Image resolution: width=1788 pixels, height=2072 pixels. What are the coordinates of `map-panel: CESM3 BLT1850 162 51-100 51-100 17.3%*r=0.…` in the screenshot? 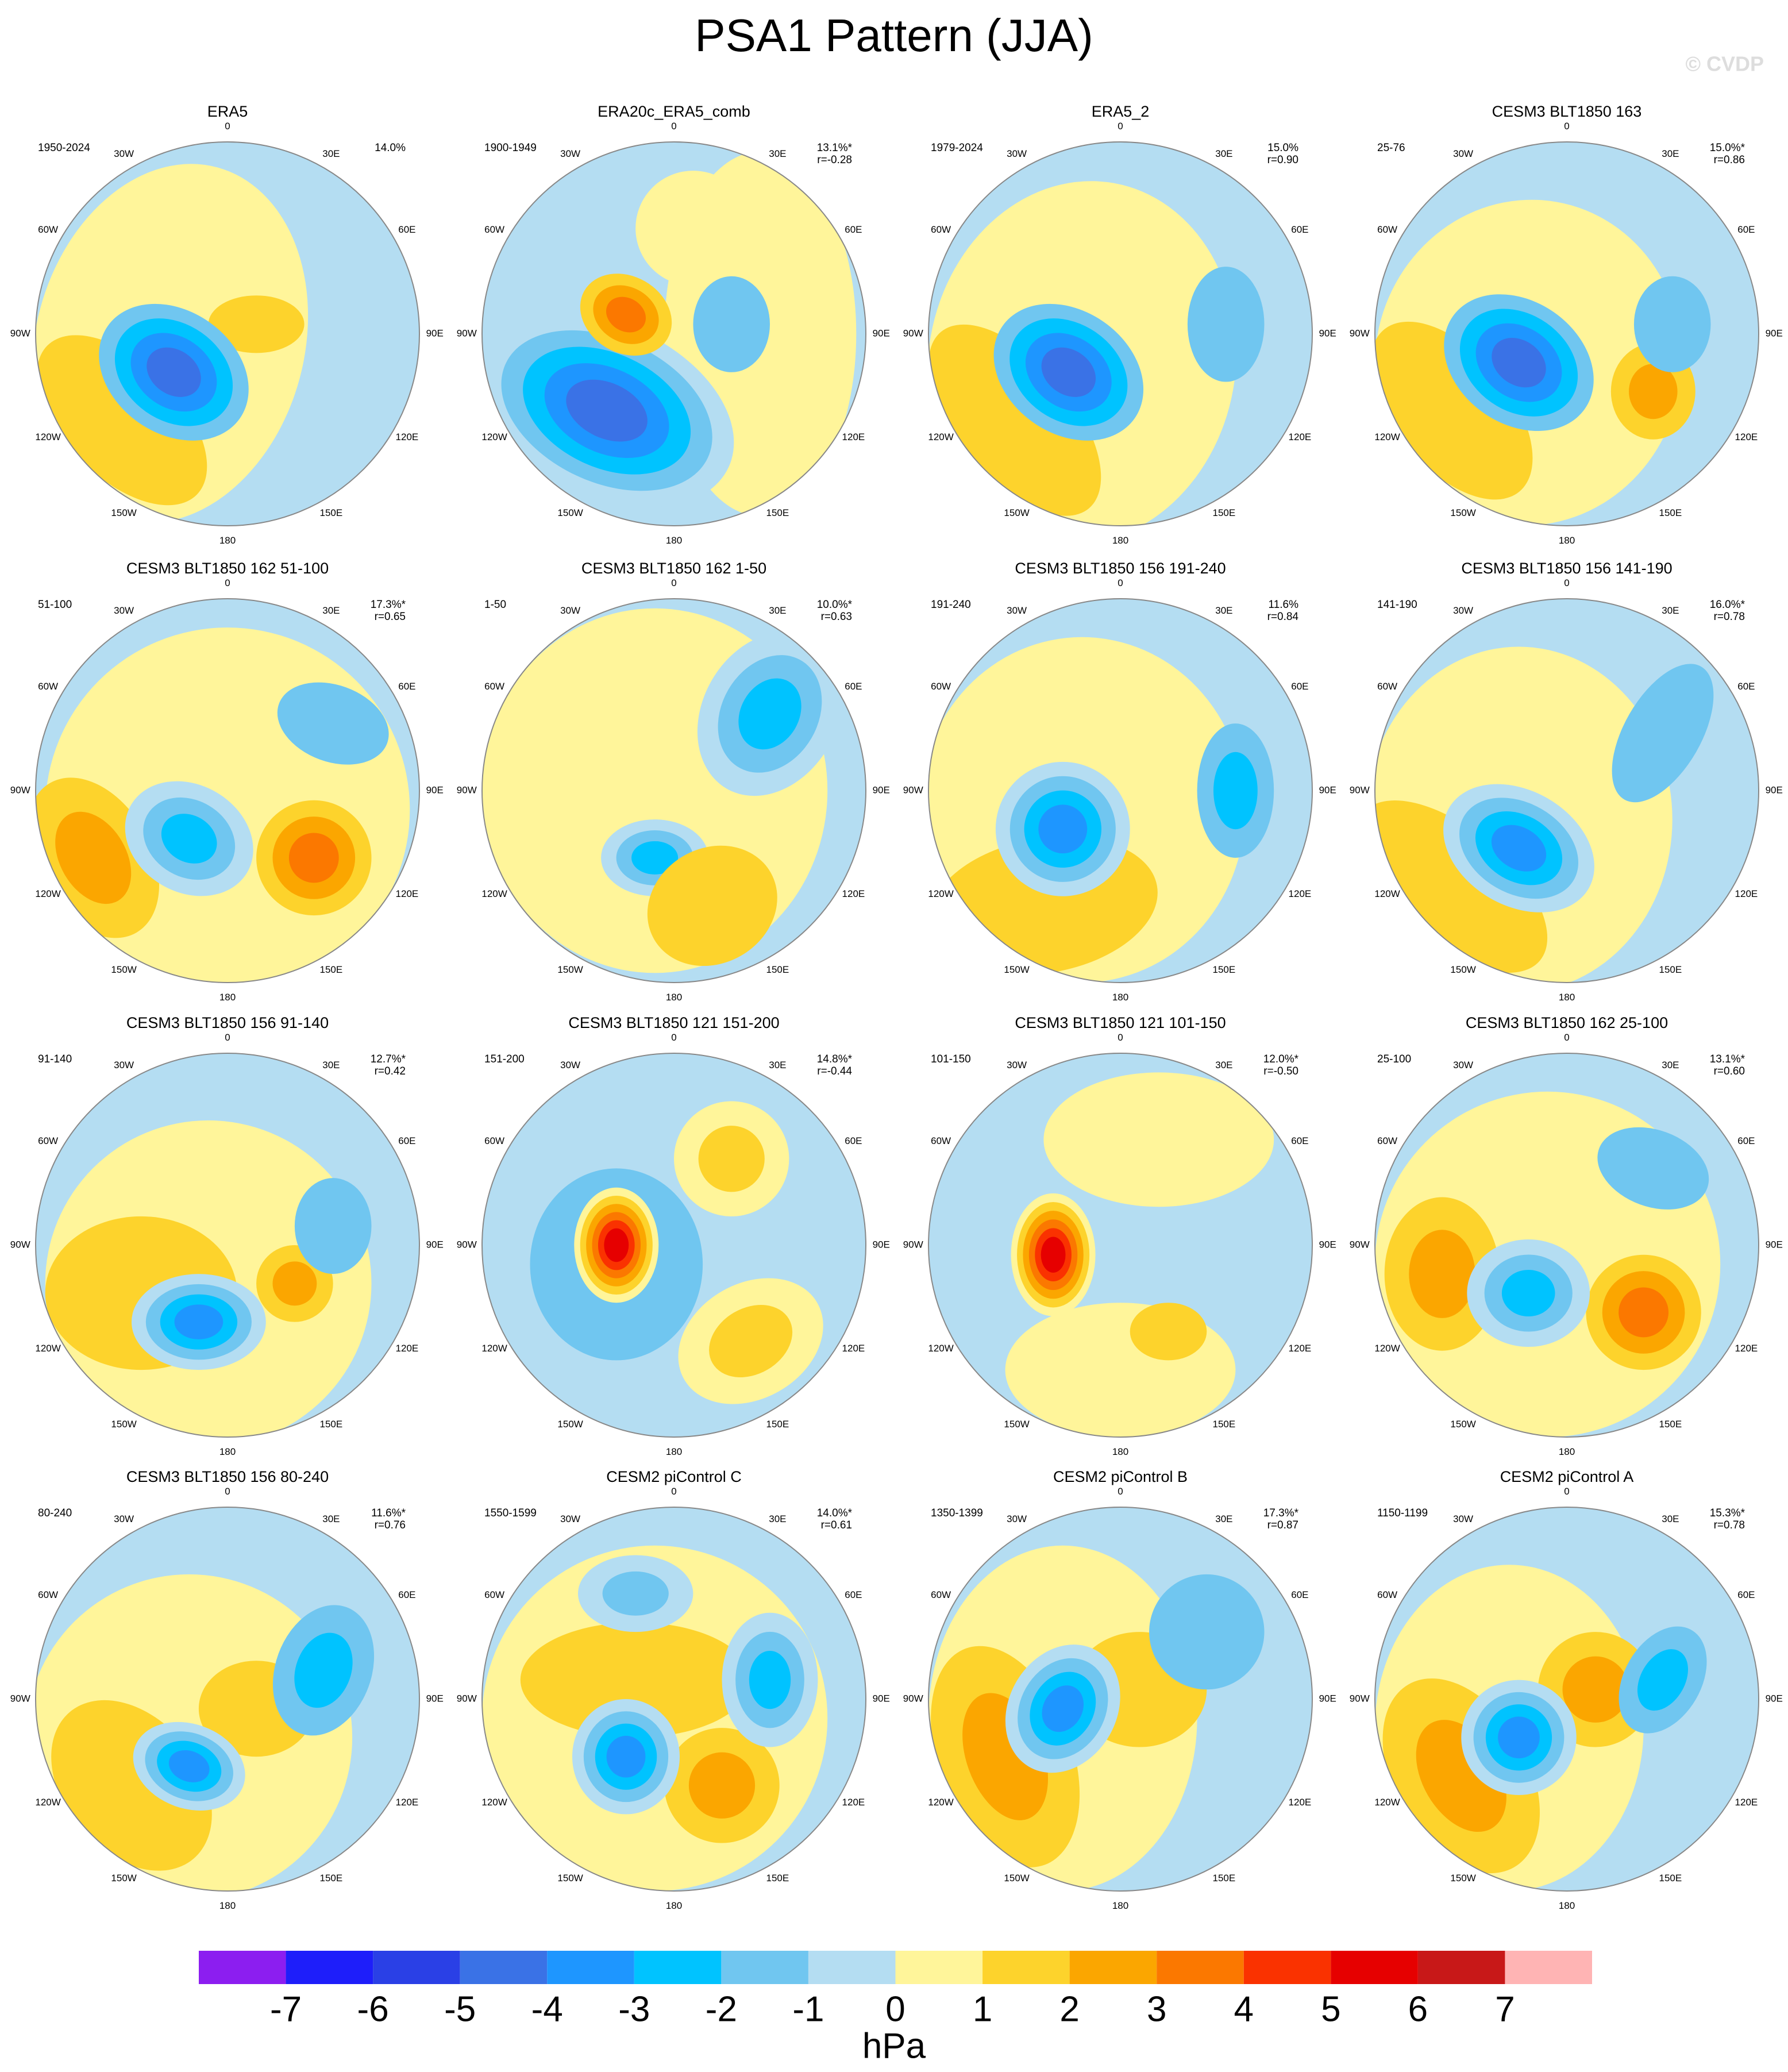 It's located at (227, 781).